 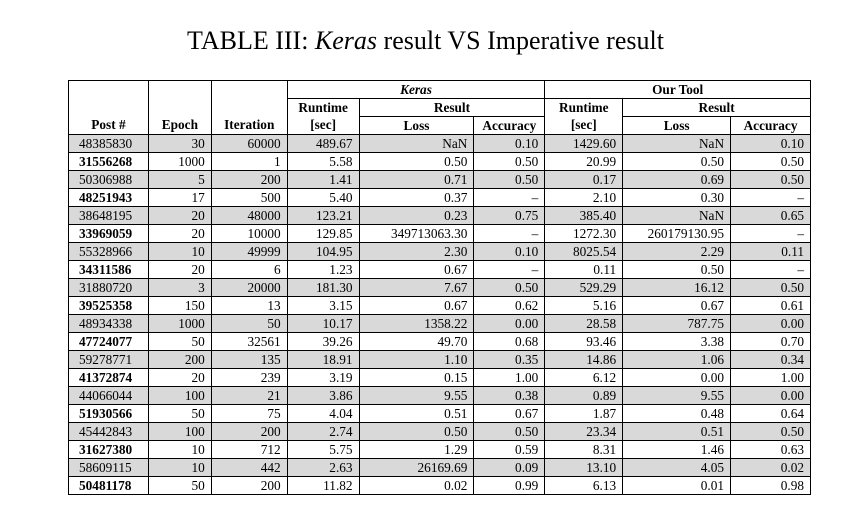 I want to click on cell-iteration: 75, so click(x=249, y=413).